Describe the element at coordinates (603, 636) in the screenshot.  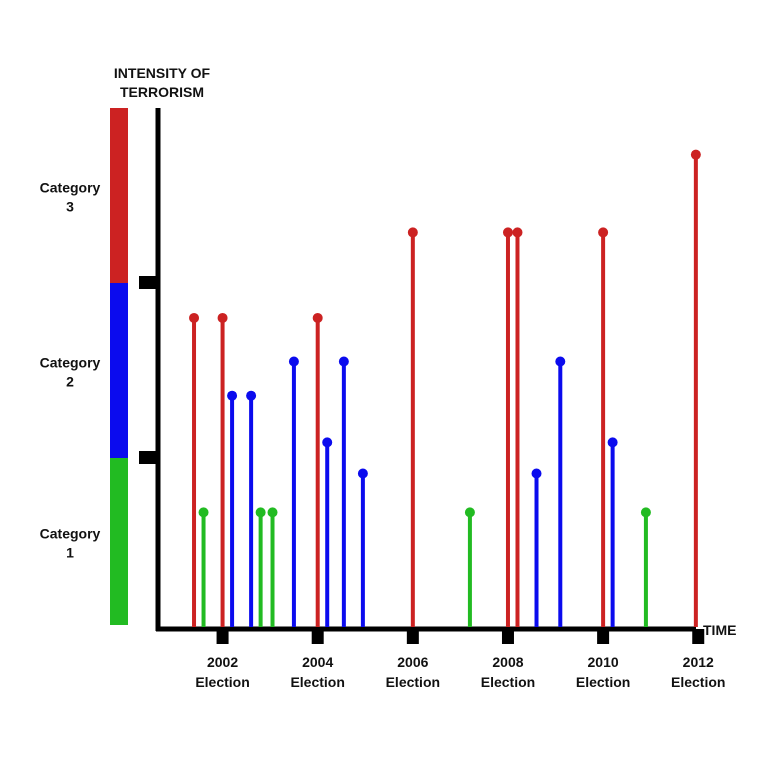
I see `x-tick-2010` at that location.